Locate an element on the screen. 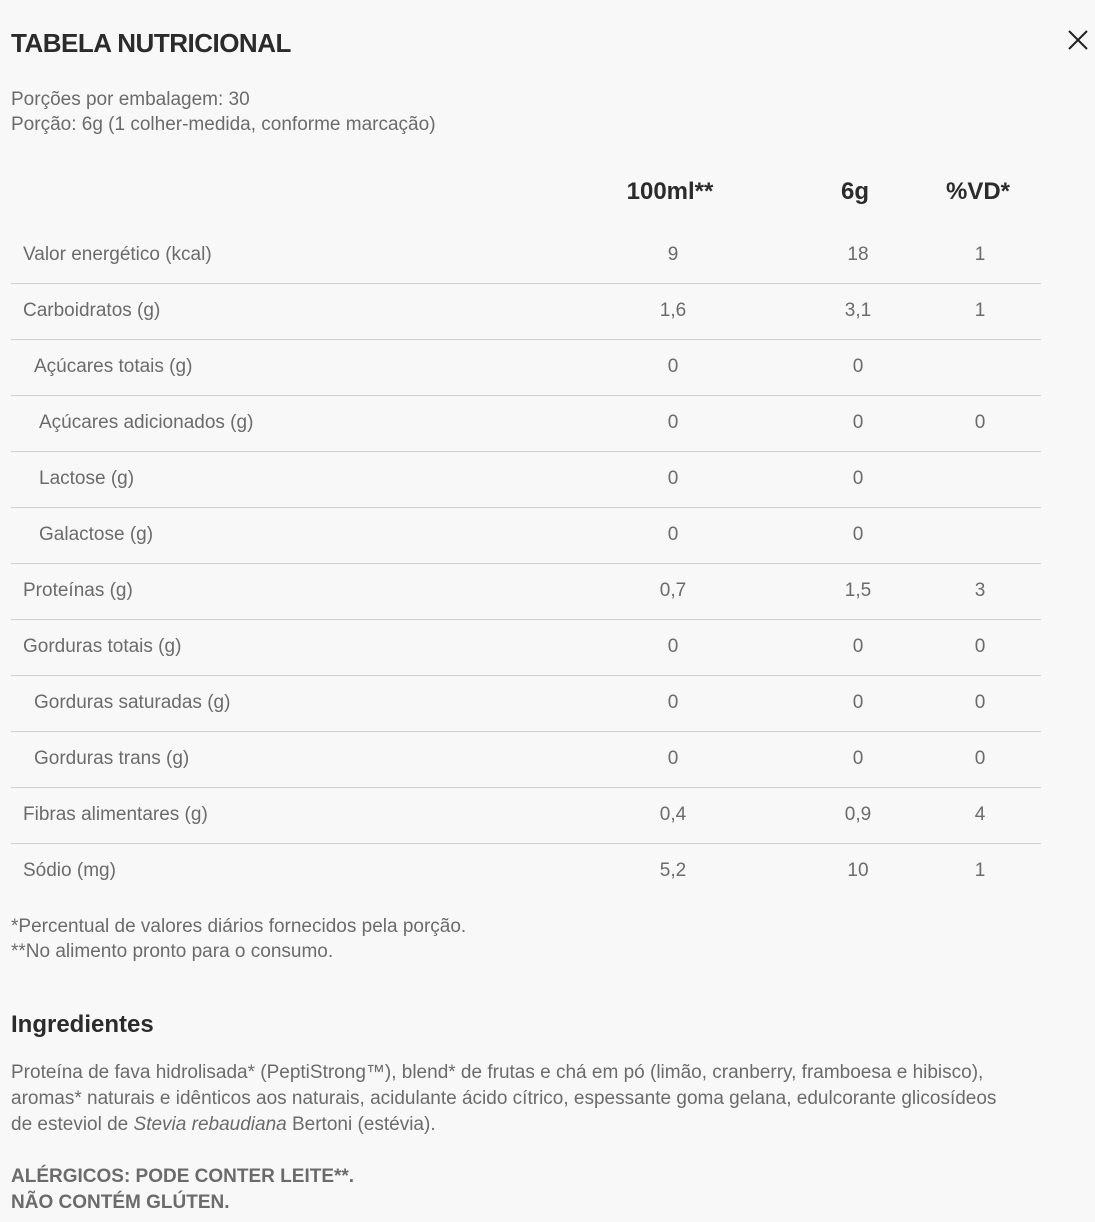  table-row: Sódio (mg) 5,2 10 1 is located at coordinates (526, 871).